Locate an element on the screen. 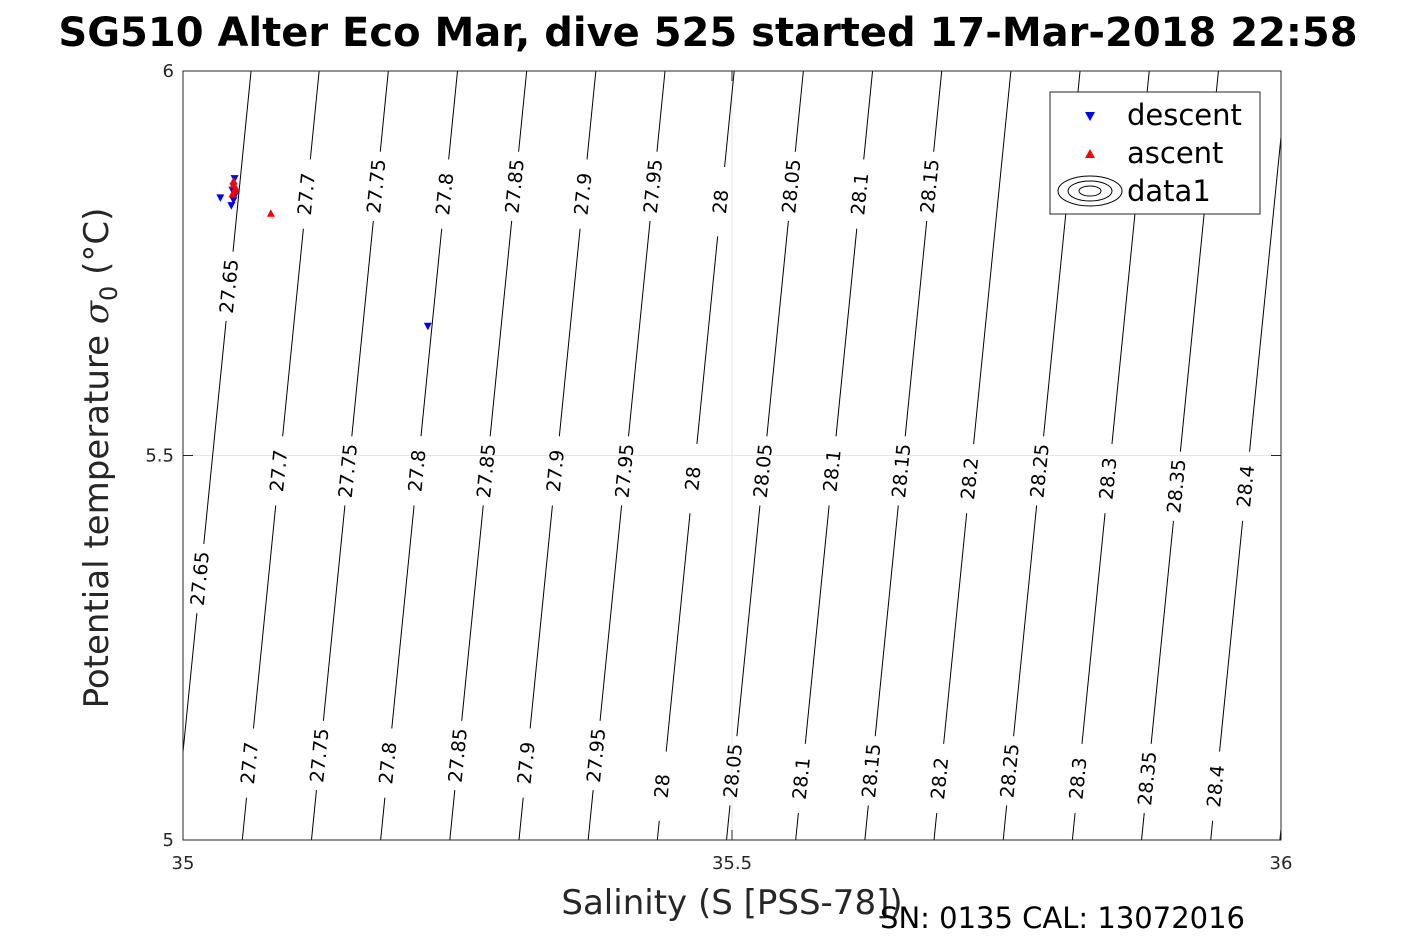 Image resolution: width=1417 pixels, height=945 pixels. y-axis-label-subscript: 0 is located at coordinates (109, 293).